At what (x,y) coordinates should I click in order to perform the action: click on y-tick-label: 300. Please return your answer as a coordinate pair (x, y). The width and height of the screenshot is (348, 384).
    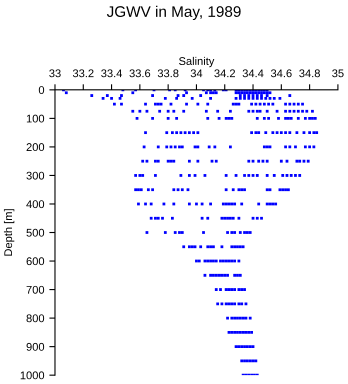
    Looking at the image, I should click on (35, 176).